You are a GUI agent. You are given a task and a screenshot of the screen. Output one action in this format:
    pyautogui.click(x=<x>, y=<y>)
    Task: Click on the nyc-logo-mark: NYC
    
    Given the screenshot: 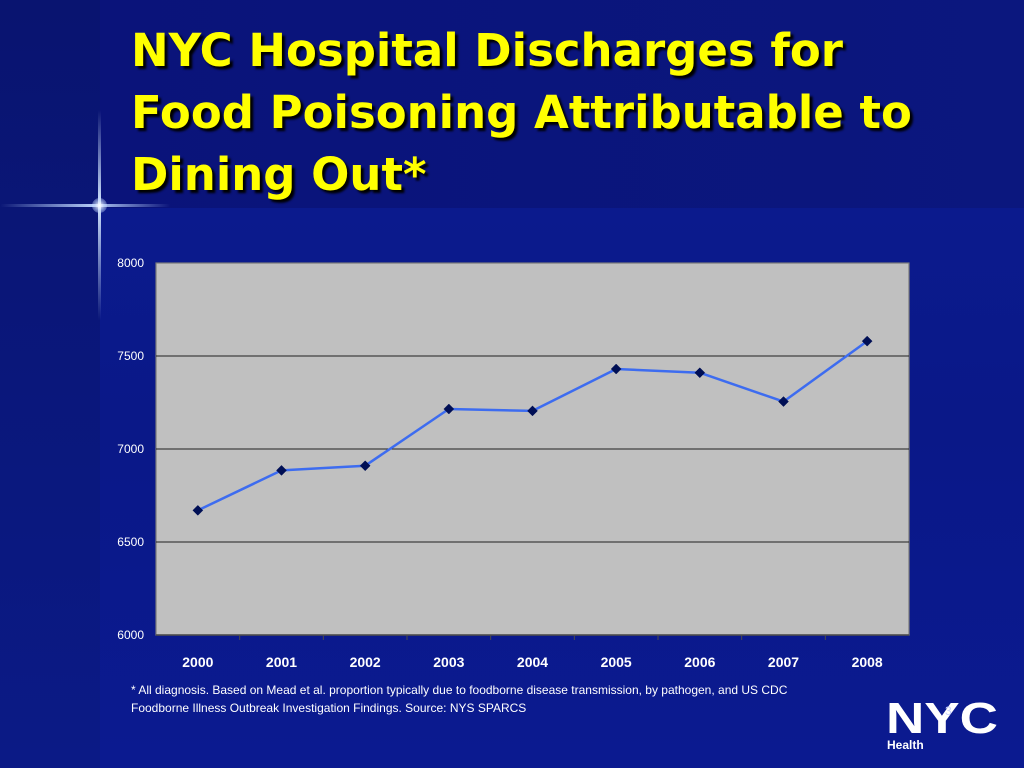 What is the action you would take?
    pyautogui.click(x=942, y=717)
    